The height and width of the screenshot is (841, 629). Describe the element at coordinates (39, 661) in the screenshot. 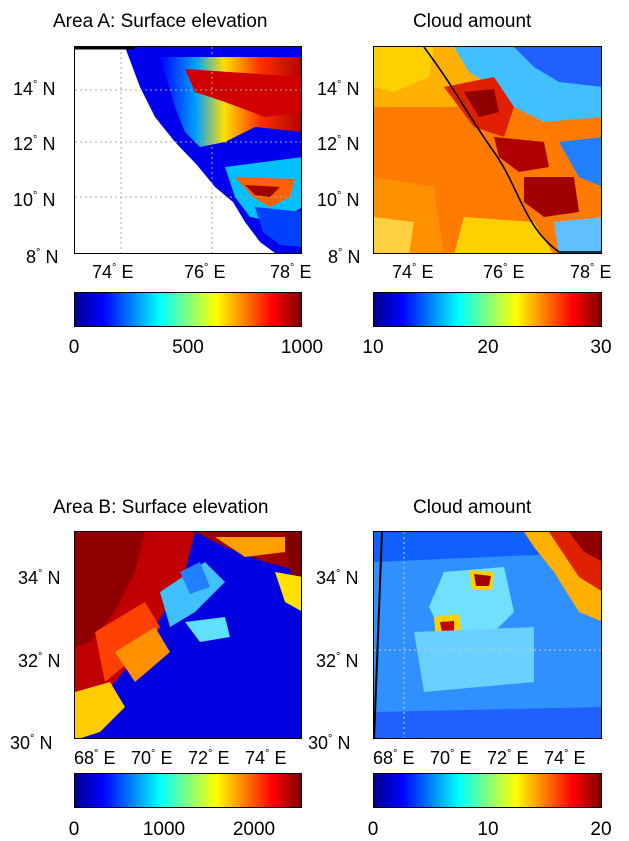

I see `area-b-elev-lat-tick: 32° N` at that location.